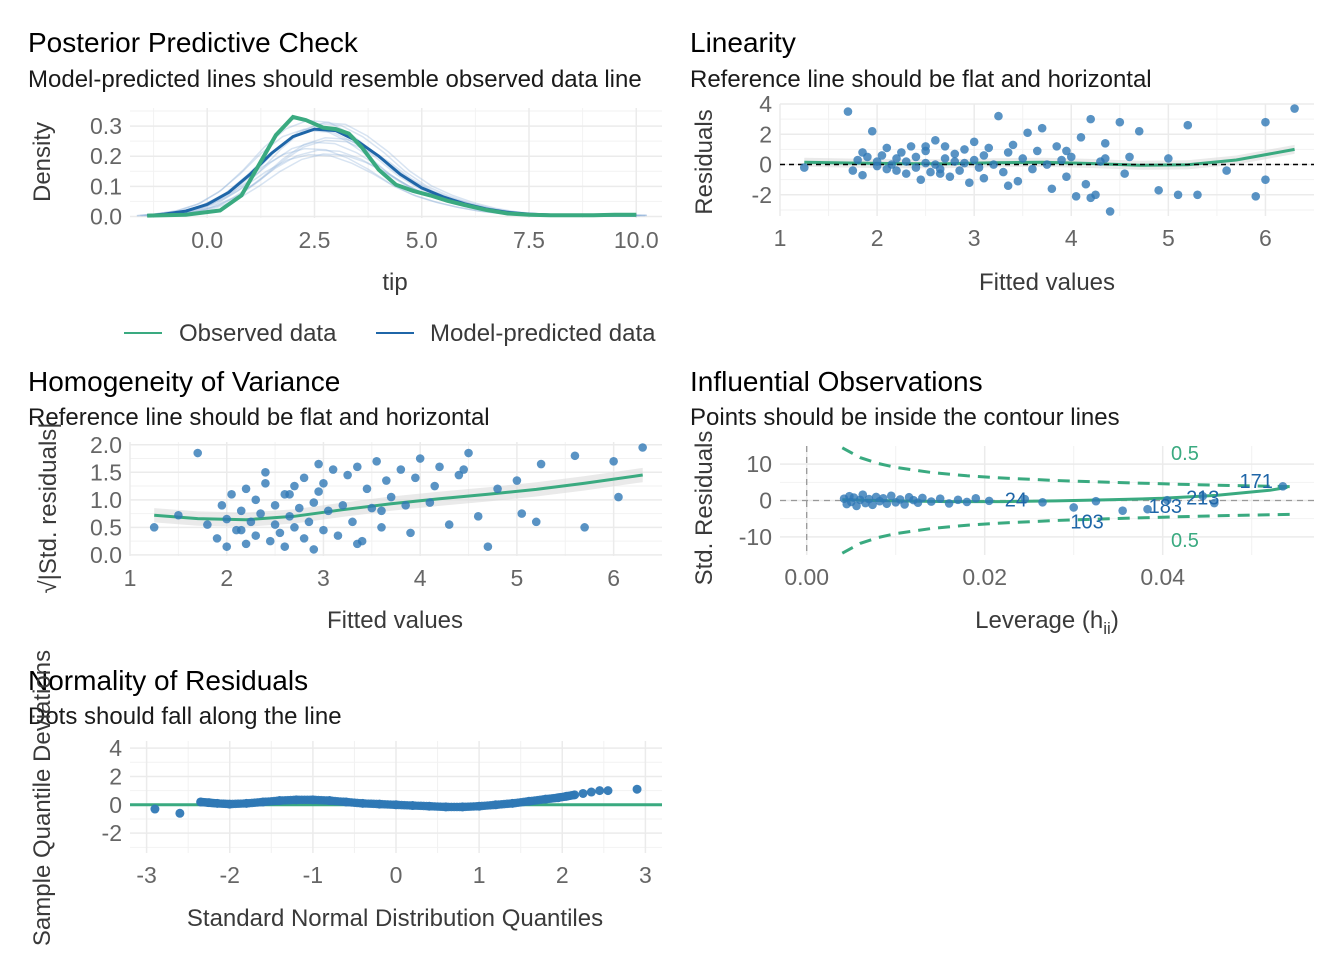 This screenshot has height=960, width=1344. I want to click on x-tick-labels: 1 2 3 4 5 6, so click(372, 578).